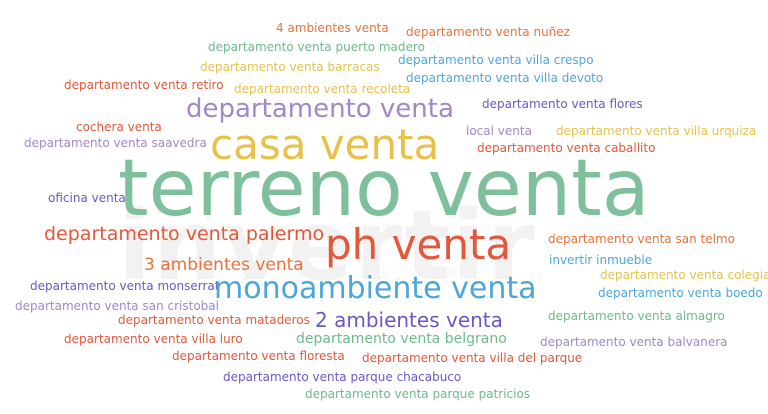 The height and width of the screenshot is (414, 768). Describe the element at coordinates (496, 60) in the screenshot. I see `cloud-word: departamento venta villa crespo` at that location.